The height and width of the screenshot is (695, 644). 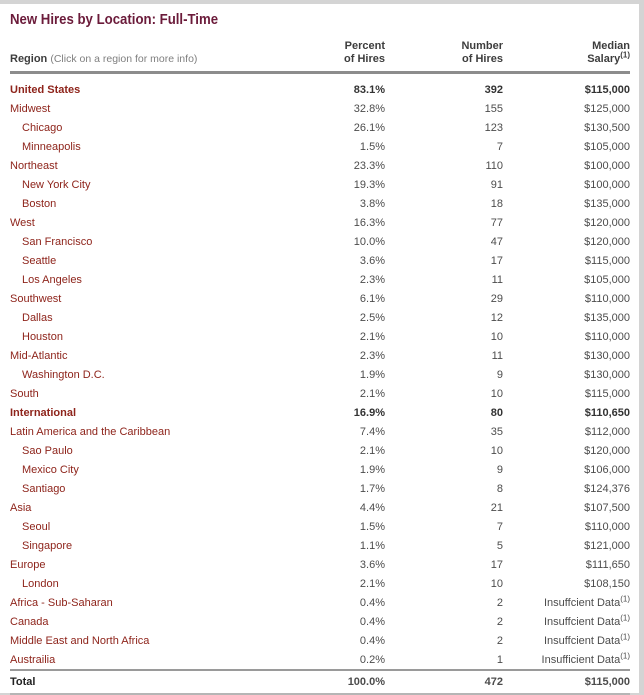 I want to click on table-row: Houston 2.1% 10 $110,000, so click(x=320, y=336).